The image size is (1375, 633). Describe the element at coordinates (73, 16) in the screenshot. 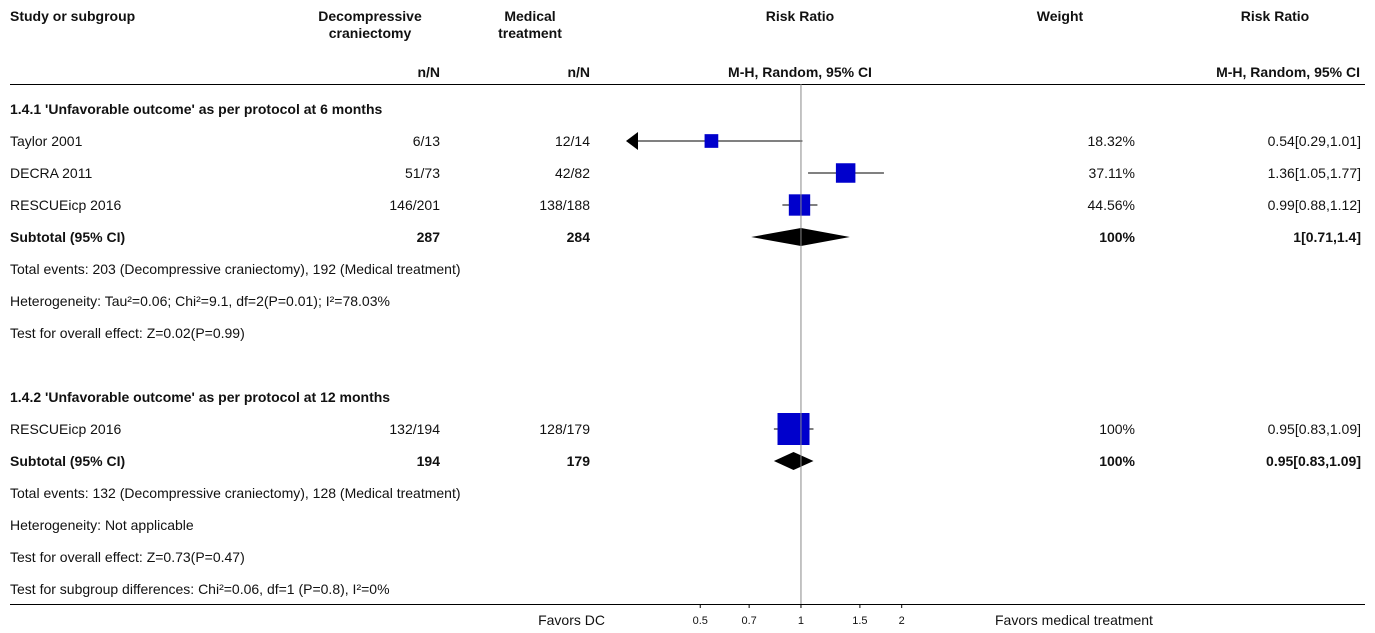

I see `header-study: Study or subgroup` at that location.